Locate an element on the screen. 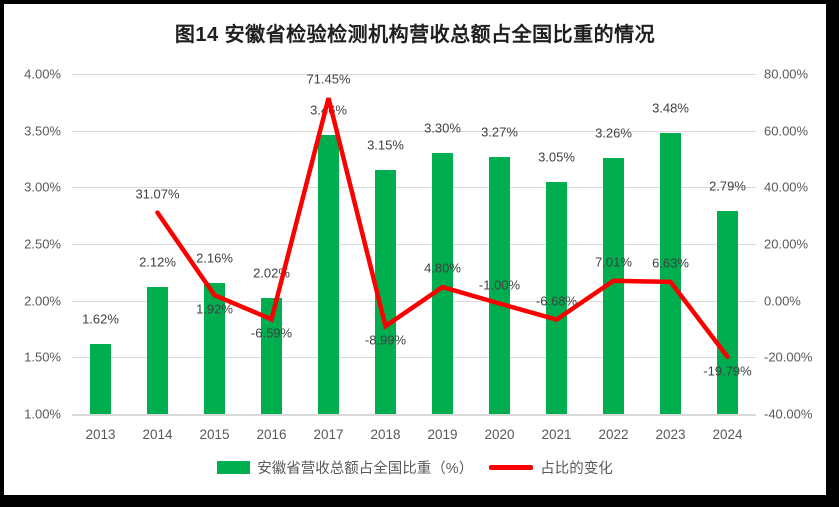 The image size is (839, 507). bar-data-label: 3.48% is located at coordinates (670, 108).